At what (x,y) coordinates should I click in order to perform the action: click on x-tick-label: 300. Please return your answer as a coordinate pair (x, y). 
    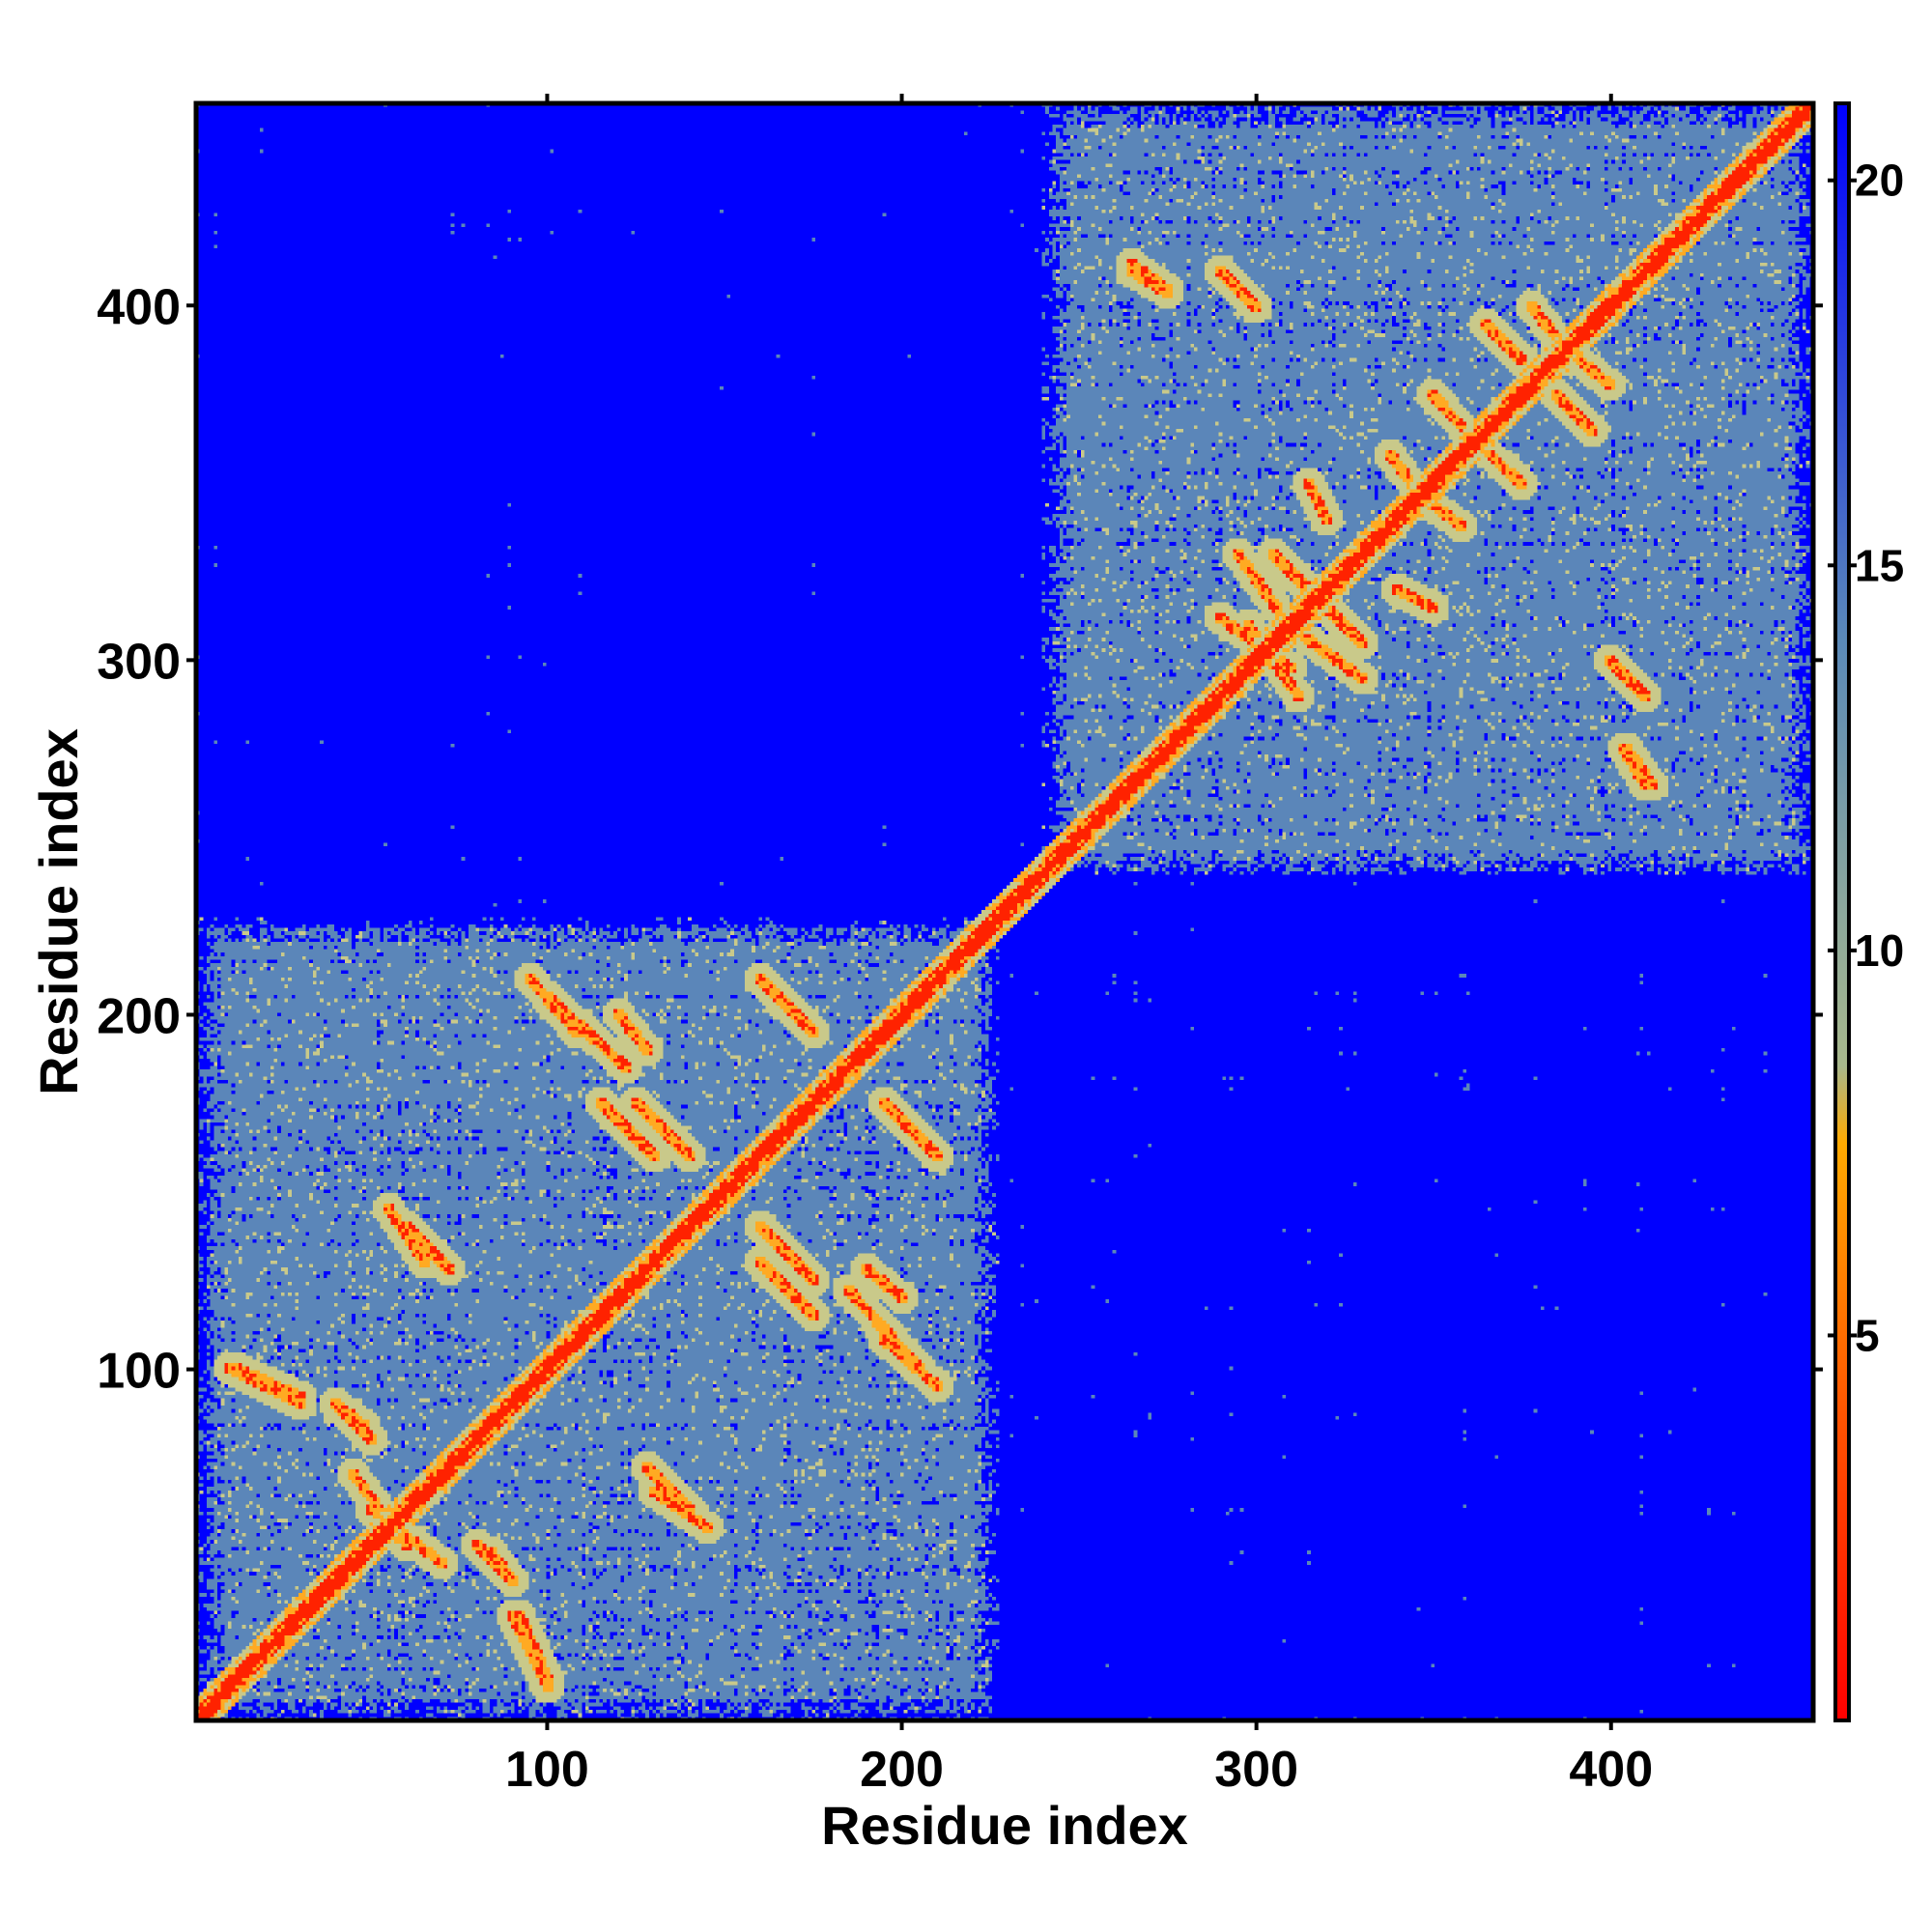
    Looking at the image, I should click on (1256, 1770).